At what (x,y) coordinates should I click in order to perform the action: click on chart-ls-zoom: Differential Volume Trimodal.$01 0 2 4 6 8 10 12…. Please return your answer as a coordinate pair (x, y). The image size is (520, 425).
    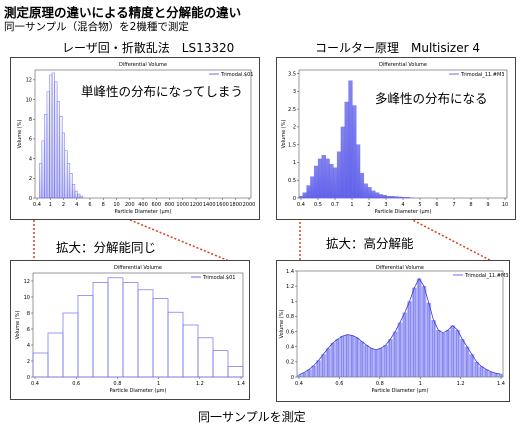
    Looking at the image, I should click on (130, 329).